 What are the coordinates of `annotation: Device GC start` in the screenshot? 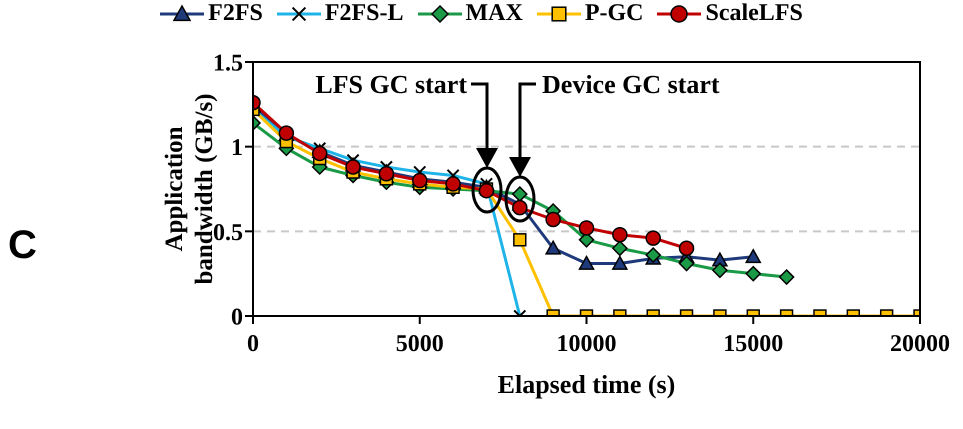 It's located at (631, 84).